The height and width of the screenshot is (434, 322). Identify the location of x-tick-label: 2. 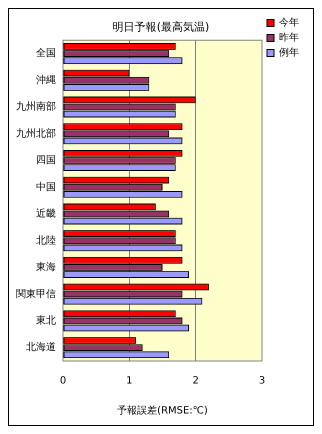
(195, 381).